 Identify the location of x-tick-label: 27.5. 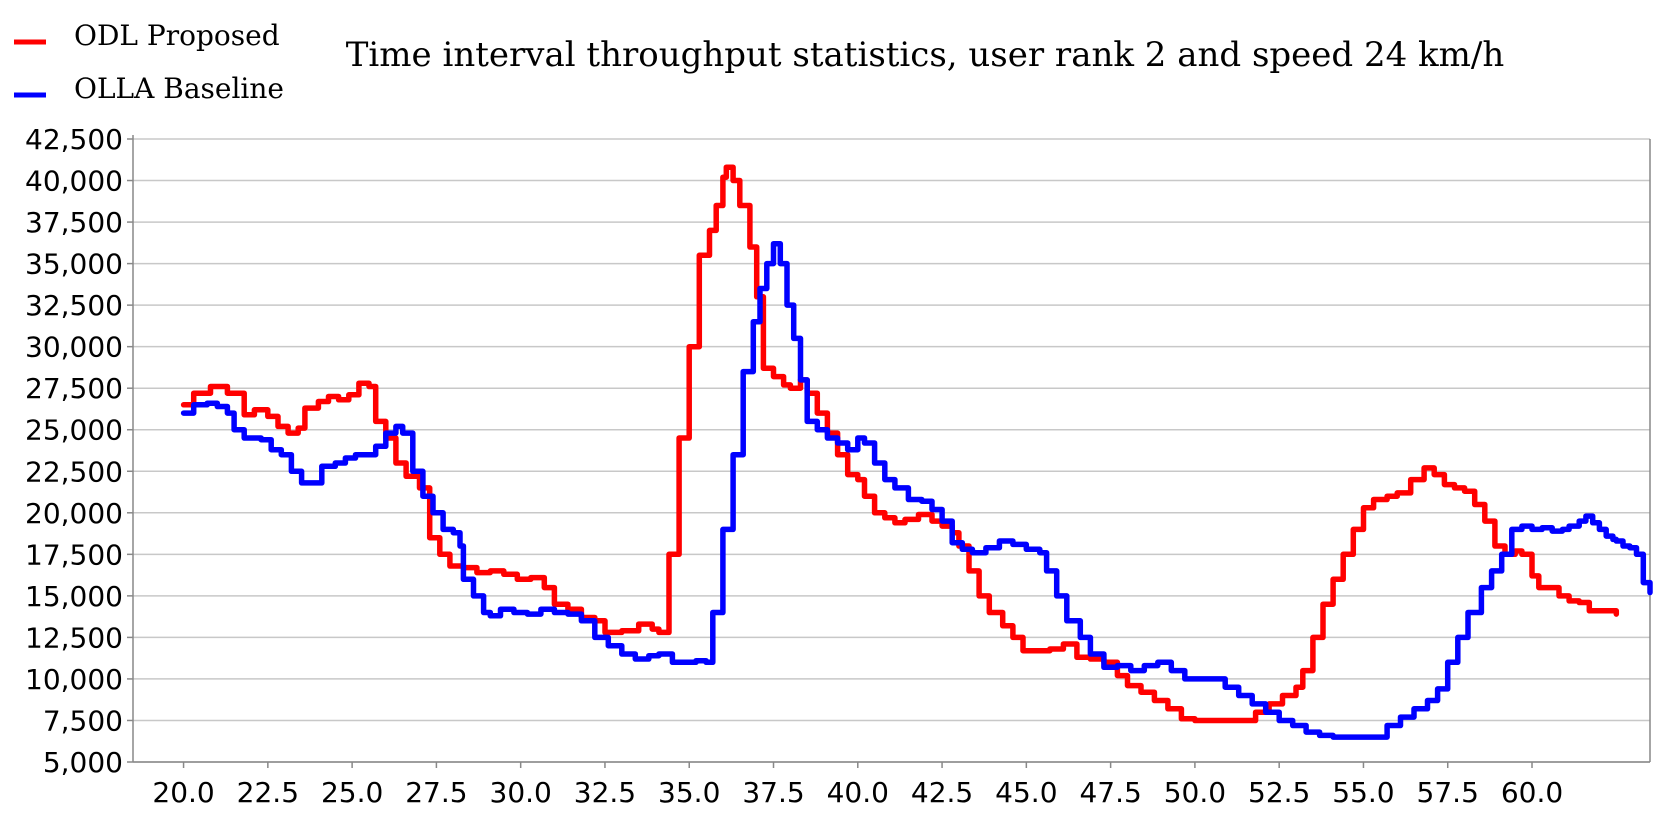
(436, 792).